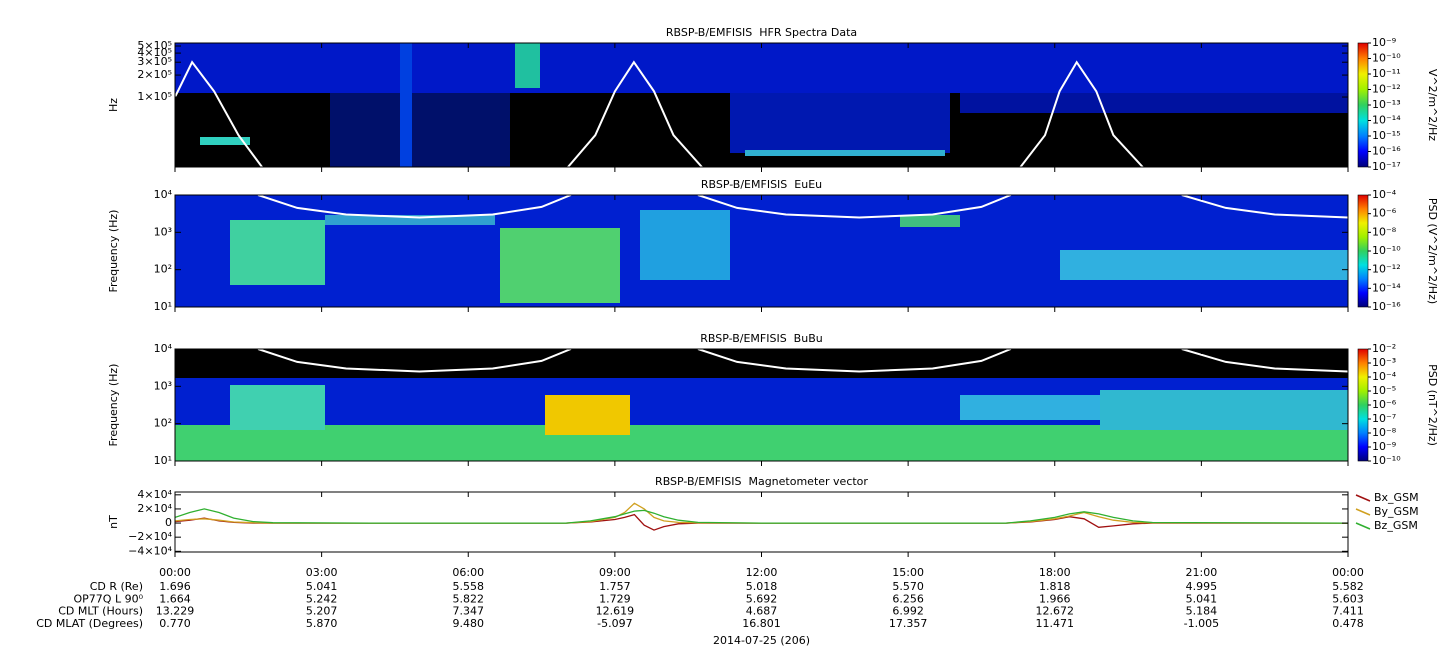  I want to click on colorbar-title: PSD (nT^2/Hz), so click(1432, 405).